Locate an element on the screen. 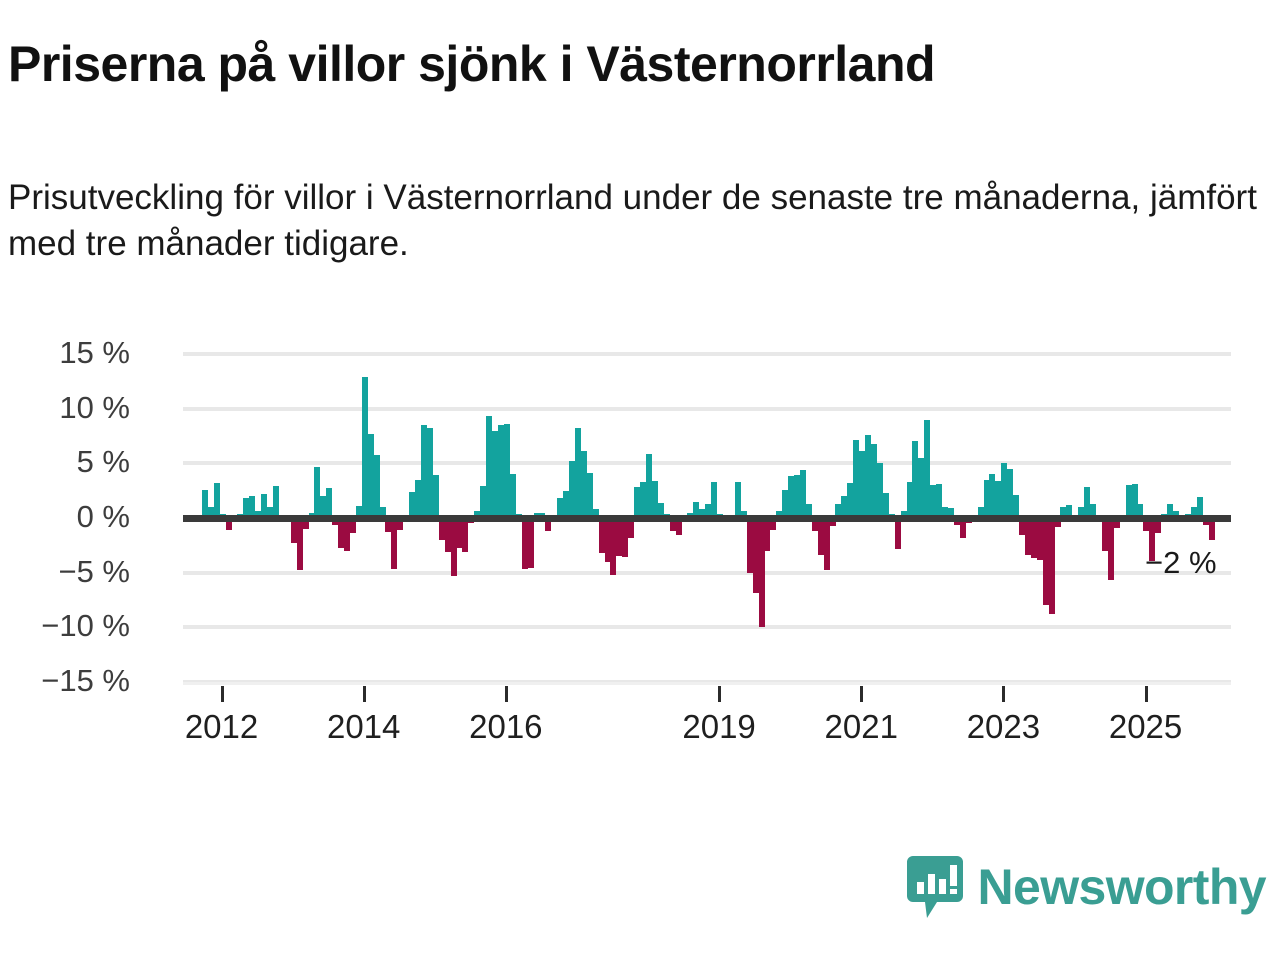 The height and width of the screenshot is (960, 1280). y-axis-tick-label: 0 % is located at coordinates (103, 516).